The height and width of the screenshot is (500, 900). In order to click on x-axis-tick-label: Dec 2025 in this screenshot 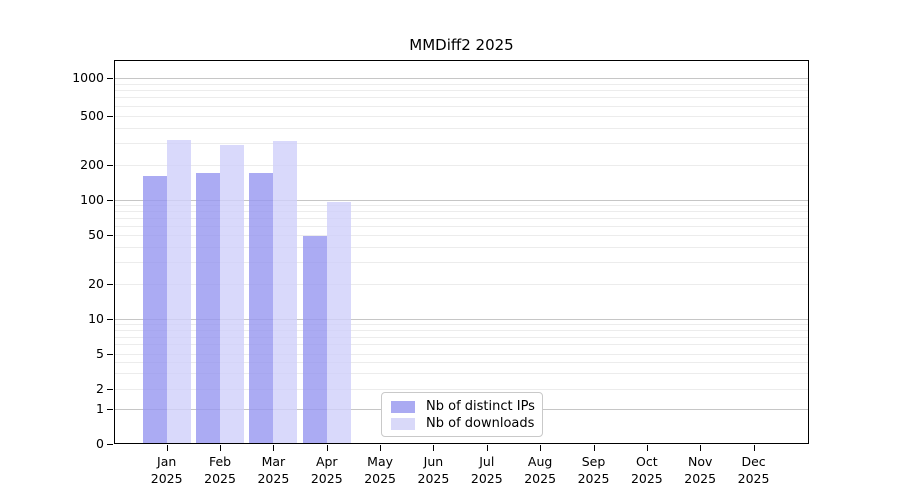, I will do `click(753, 470)`.